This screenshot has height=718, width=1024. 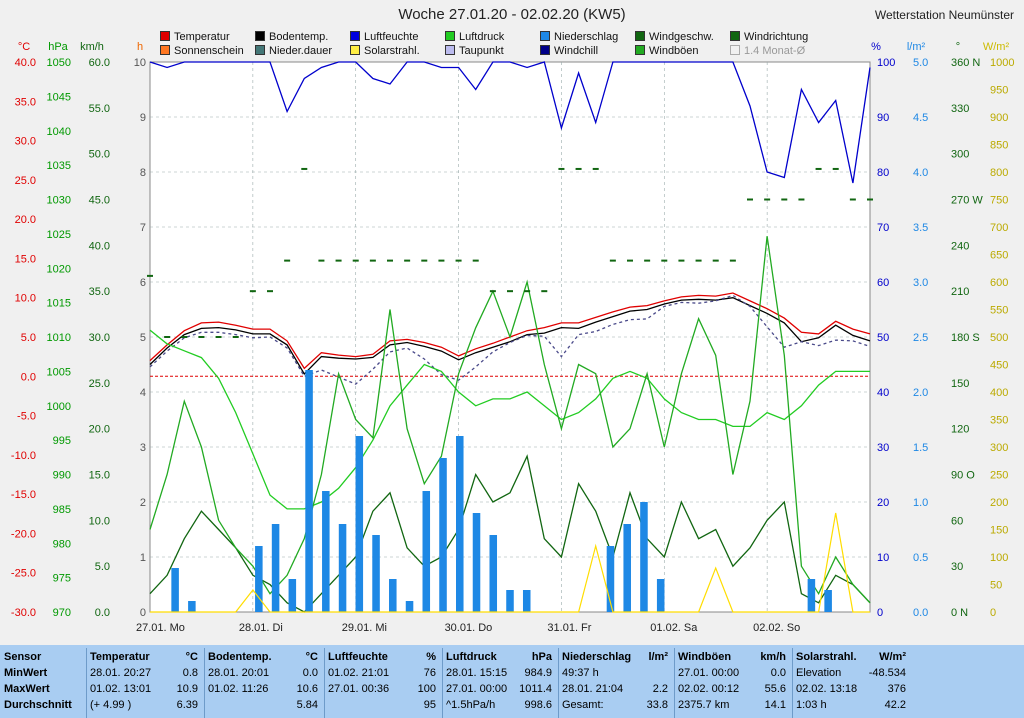 What do you see at coordinates (709, 673) in the screenshot?
I see `cell-info: 27.01. 00:00` at bounding box center [709, 673].